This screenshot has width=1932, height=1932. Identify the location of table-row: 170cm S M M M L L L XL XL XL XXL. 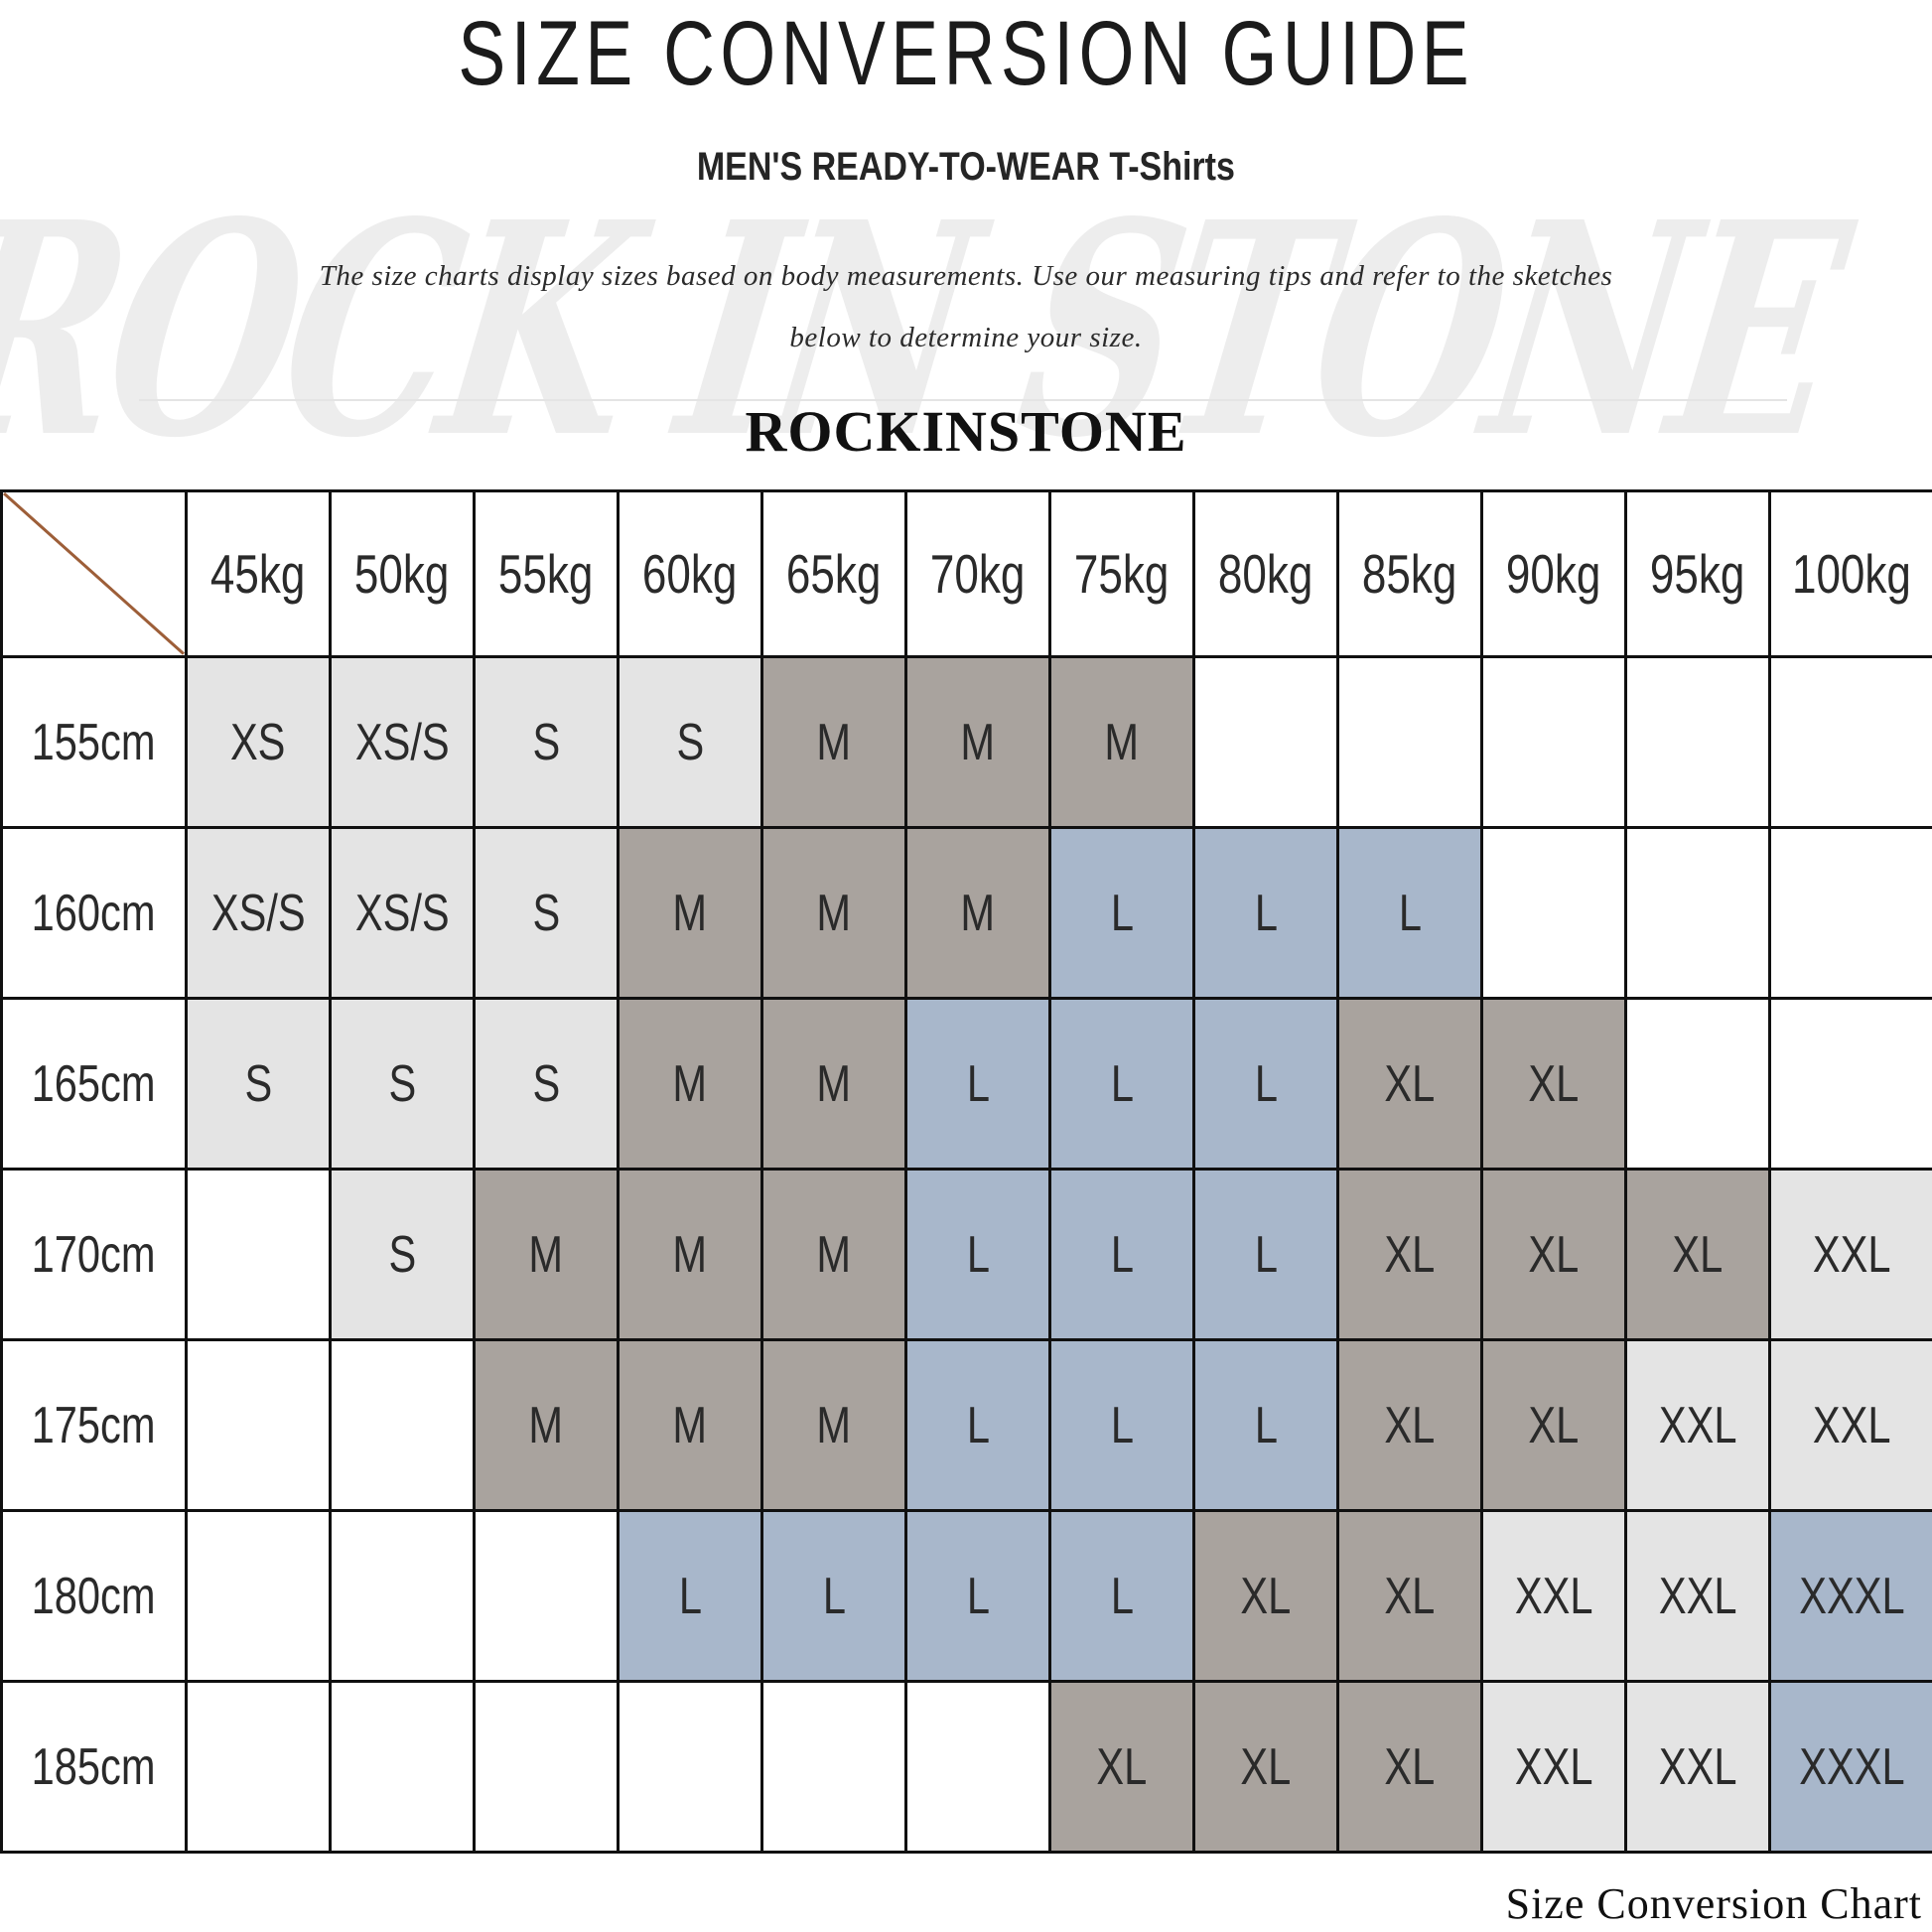
(966, 1255).